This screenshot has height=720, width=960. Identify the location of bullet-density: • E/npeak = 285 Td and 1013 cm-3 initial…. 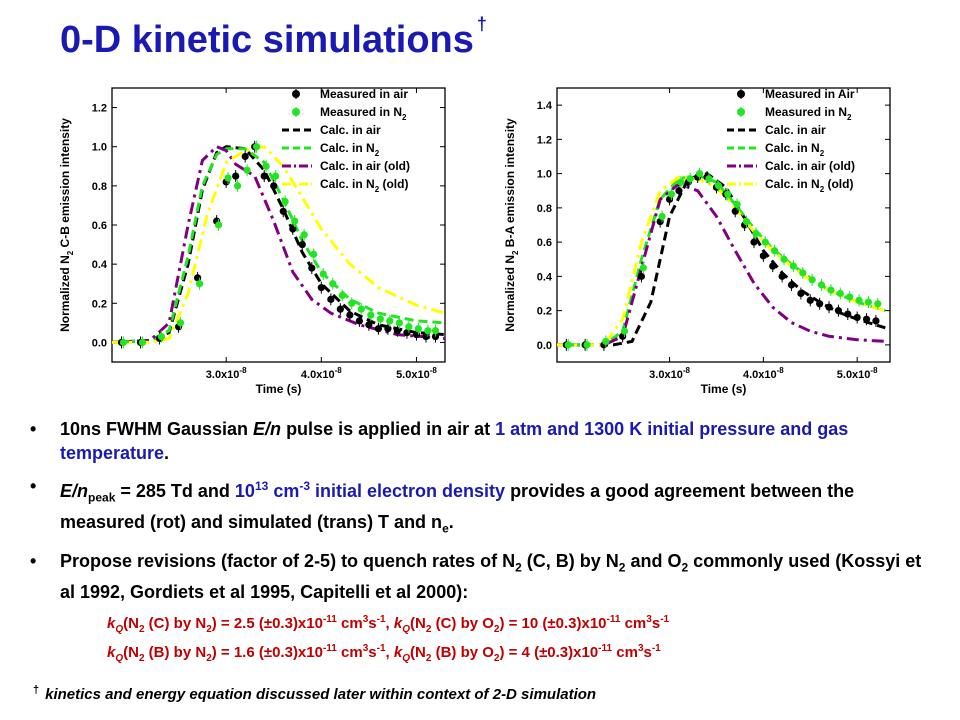
(482, 507).